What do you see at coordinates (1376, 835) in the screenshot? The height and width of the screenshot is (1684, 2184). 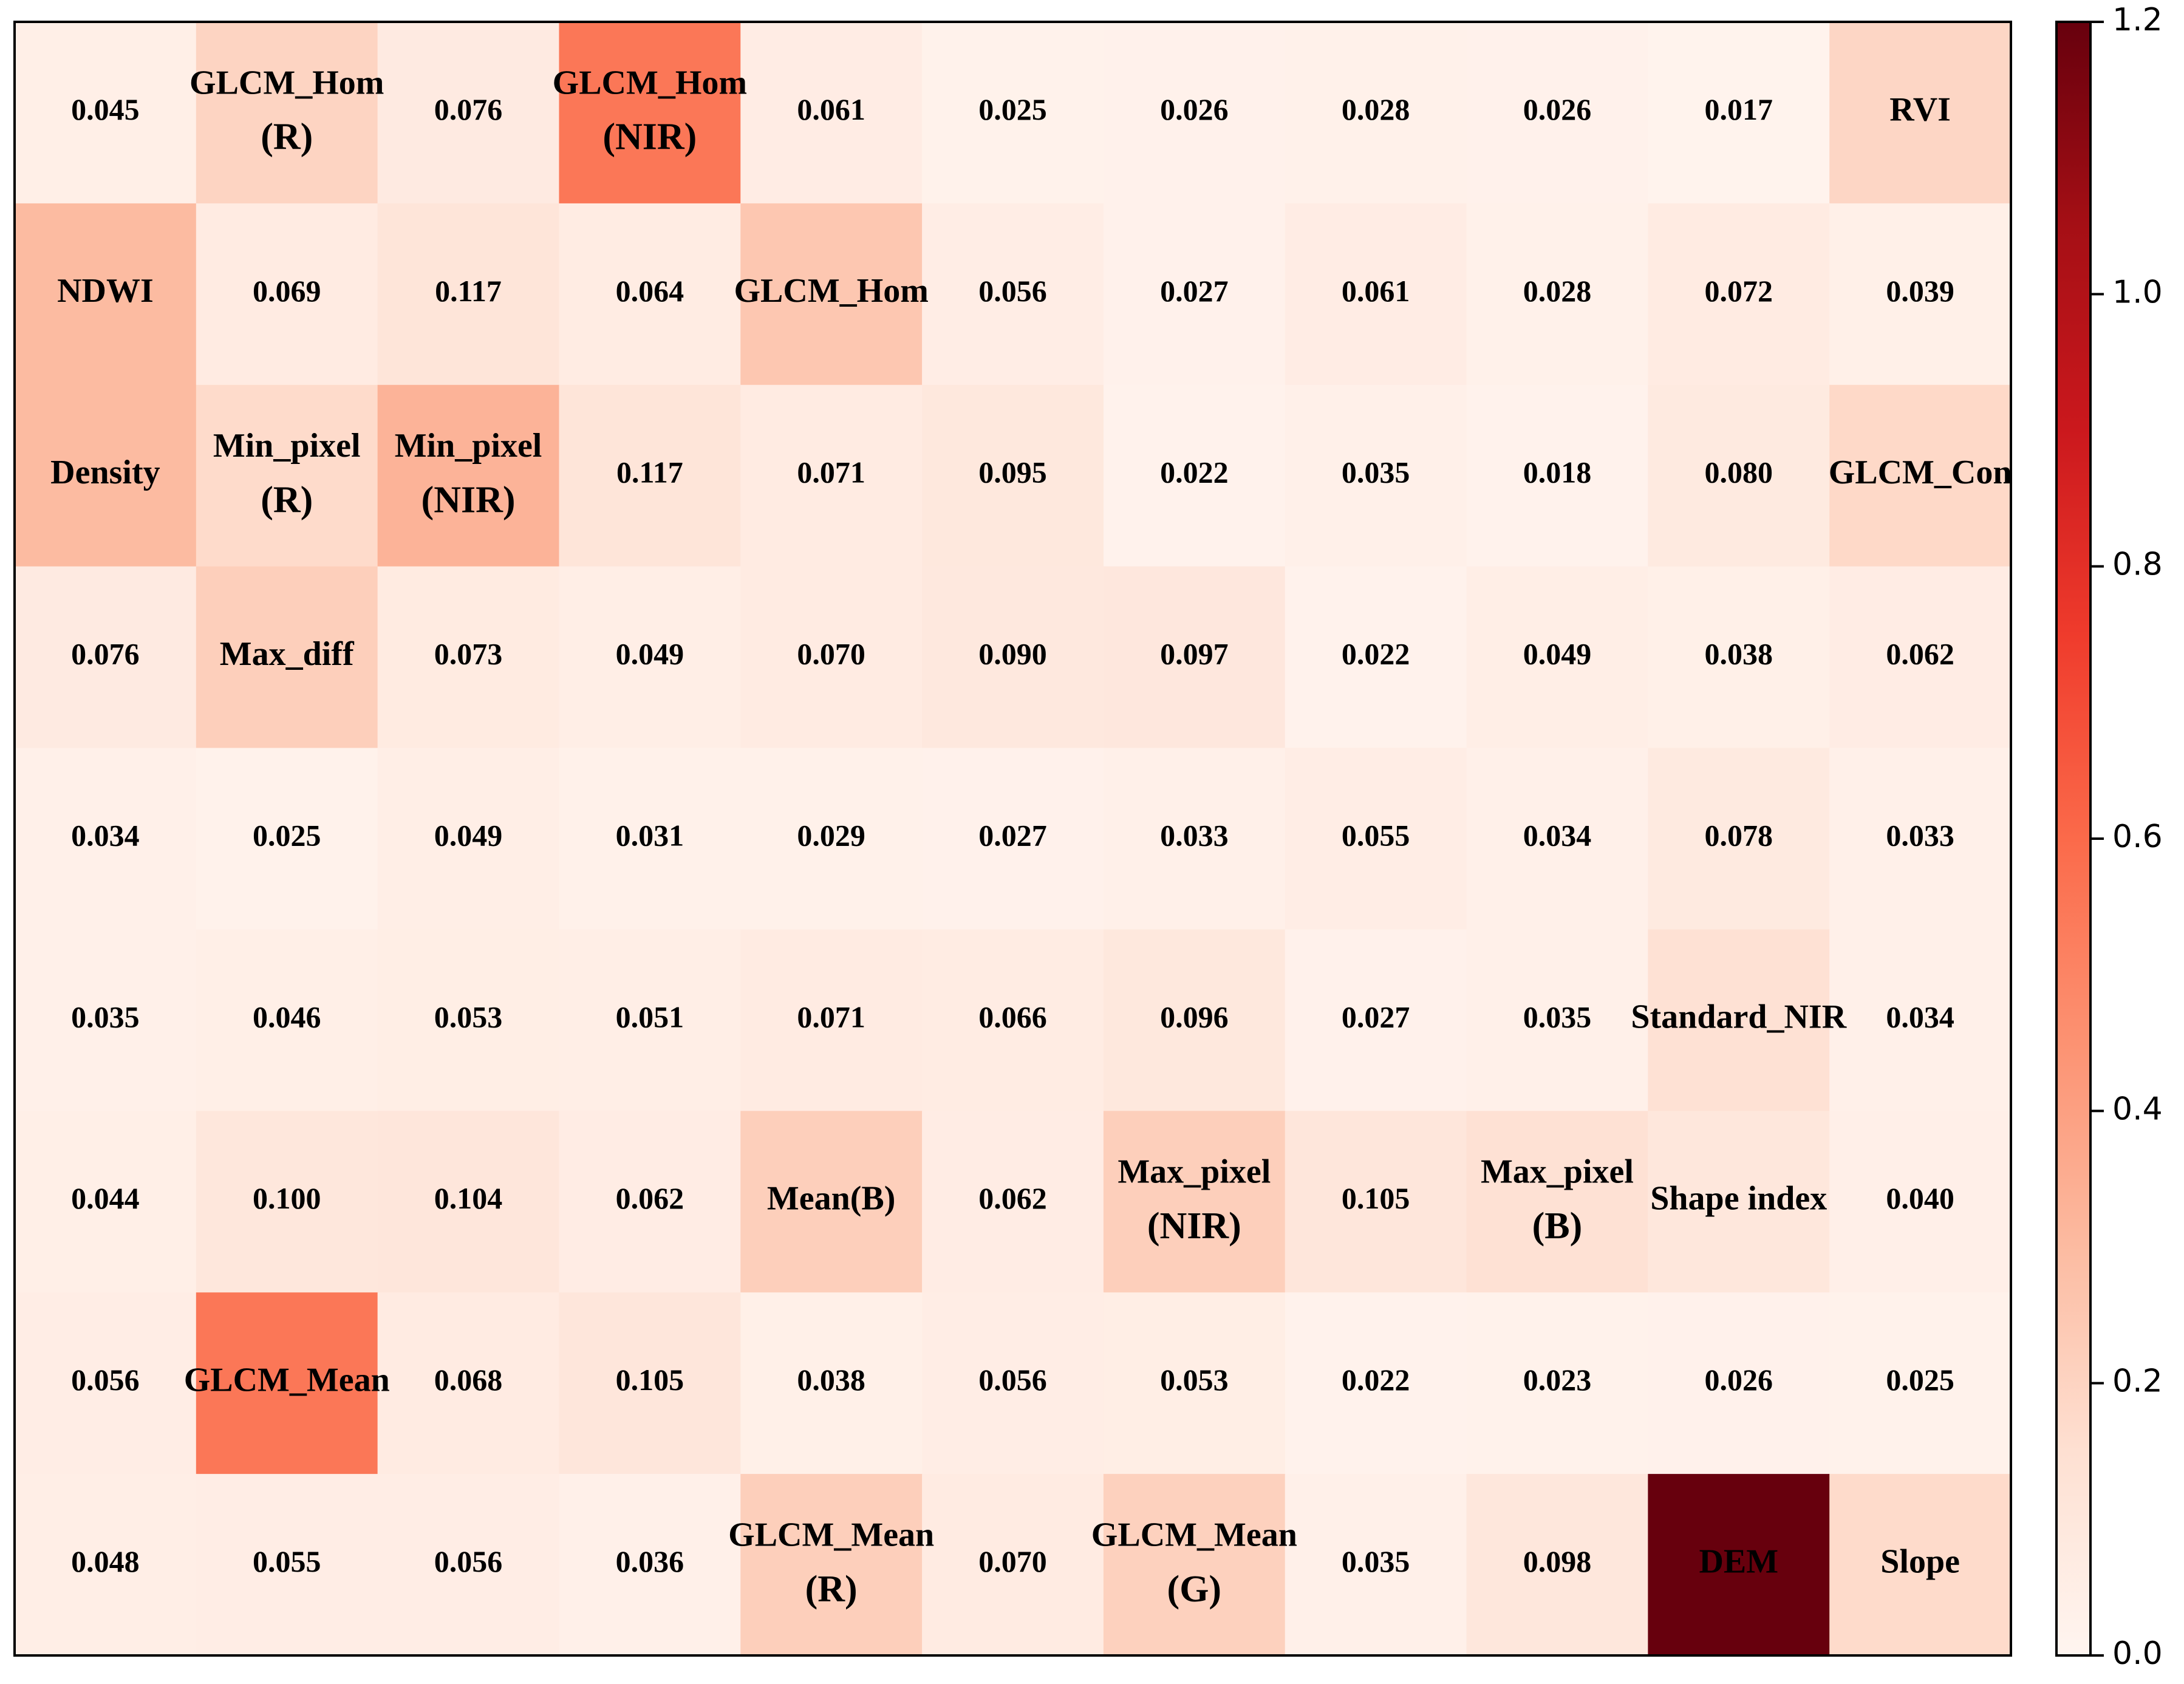 I see `cell-value-label: 0.055` at bounding box center [1376, 835].